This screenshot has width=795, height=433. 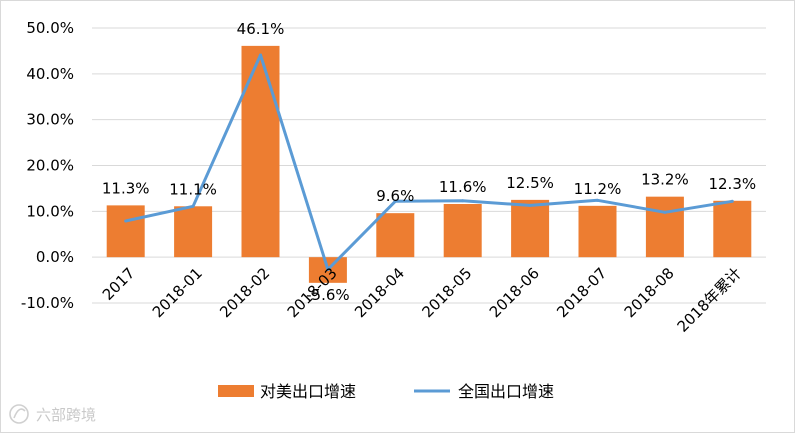 What do you see at coordinates (395, 196) in the screenshot?
I see `data-label: 9.6%` at bounding box center [395, 196].